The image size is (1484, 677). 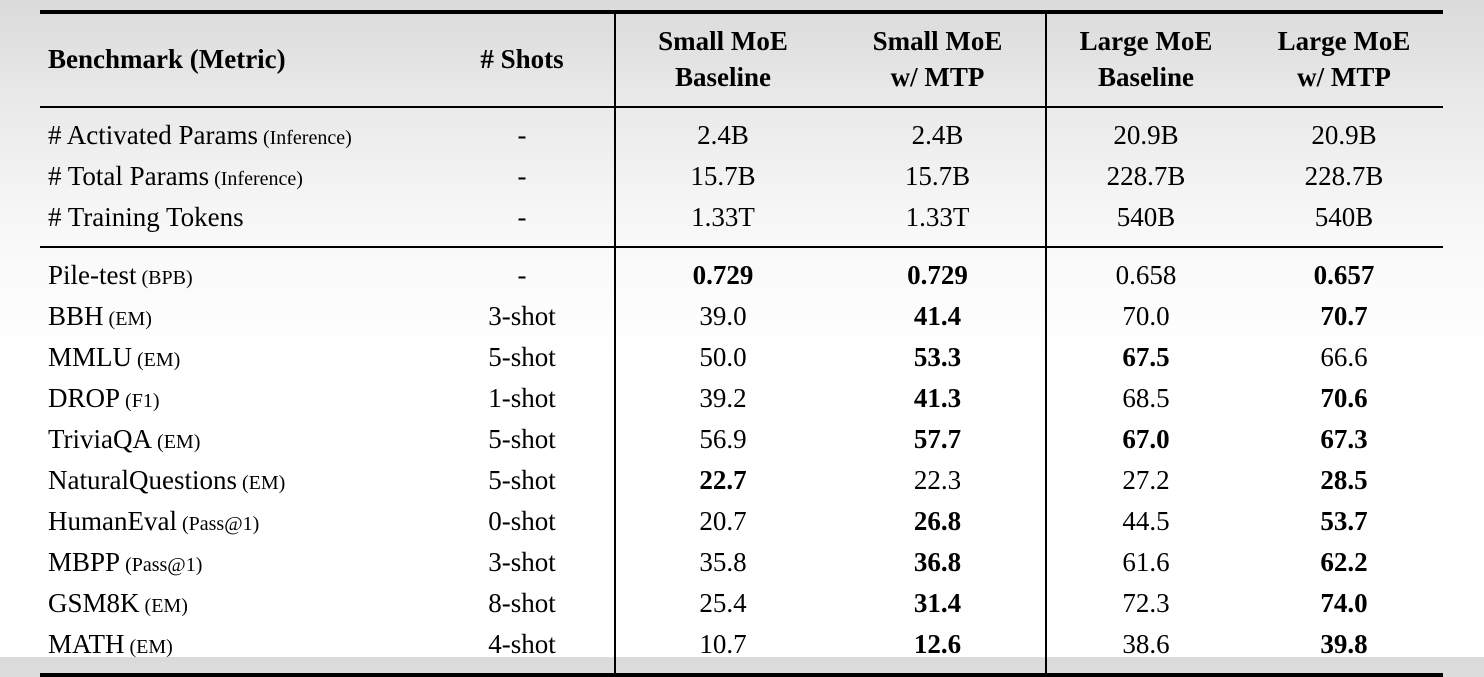 I want to click on table-row: Pile-test (BPB) - 0.729 0.729 0.658 0.657, so click(x=741, y=271).